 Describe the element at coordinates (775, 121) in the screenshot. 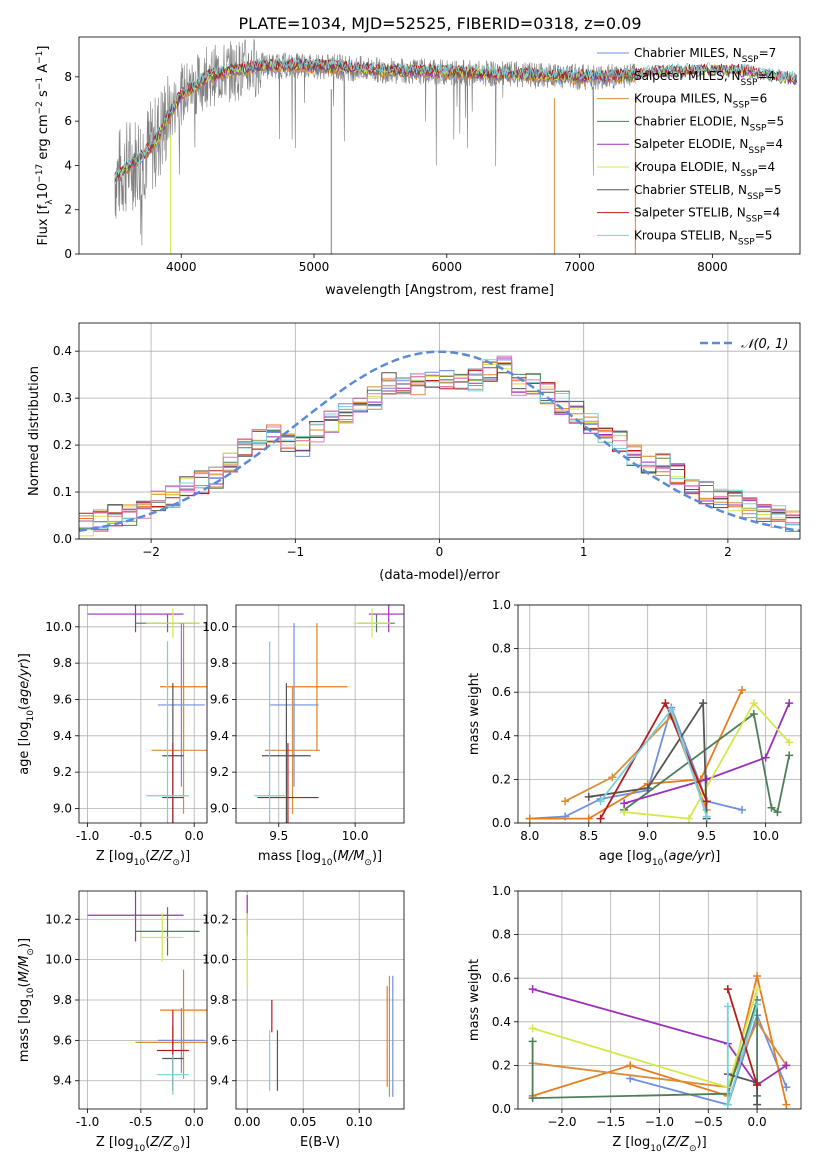

I see `label-part: =5` at that location.